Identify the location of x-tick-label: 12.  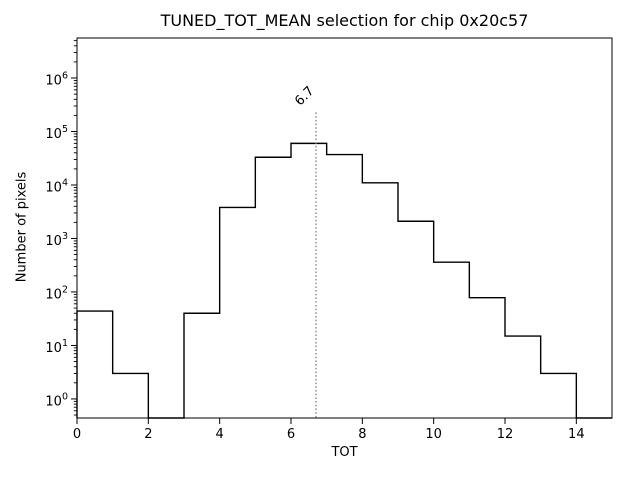
(505, 434).